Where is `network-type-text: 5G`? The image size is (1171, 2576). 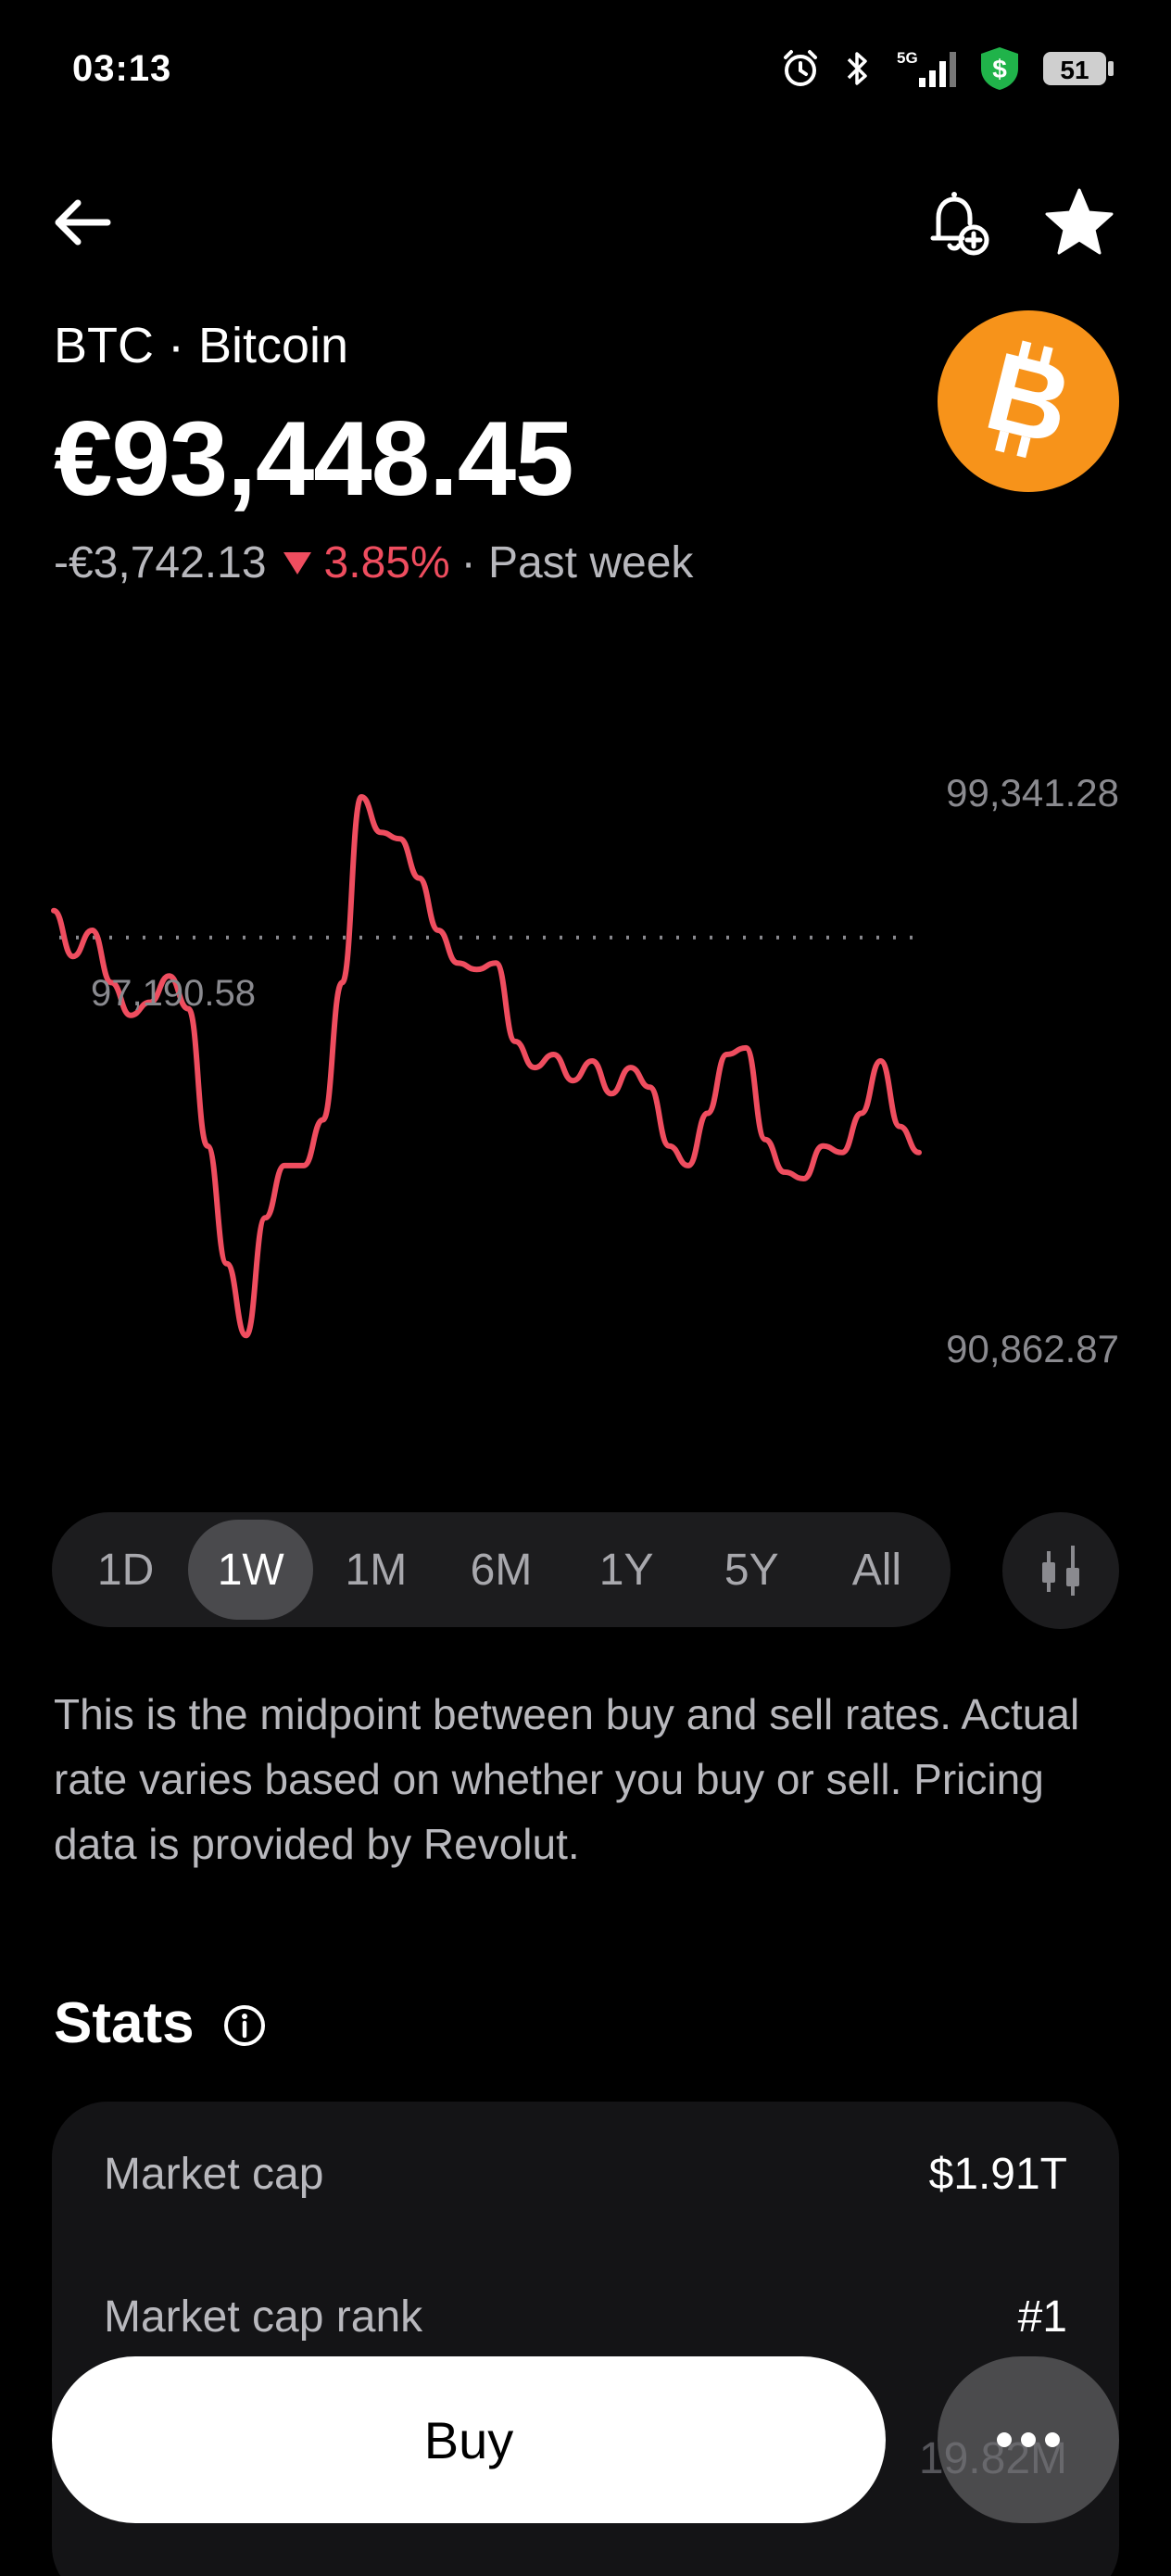
network-type-text: 5G is located at coordinates (908, 58).